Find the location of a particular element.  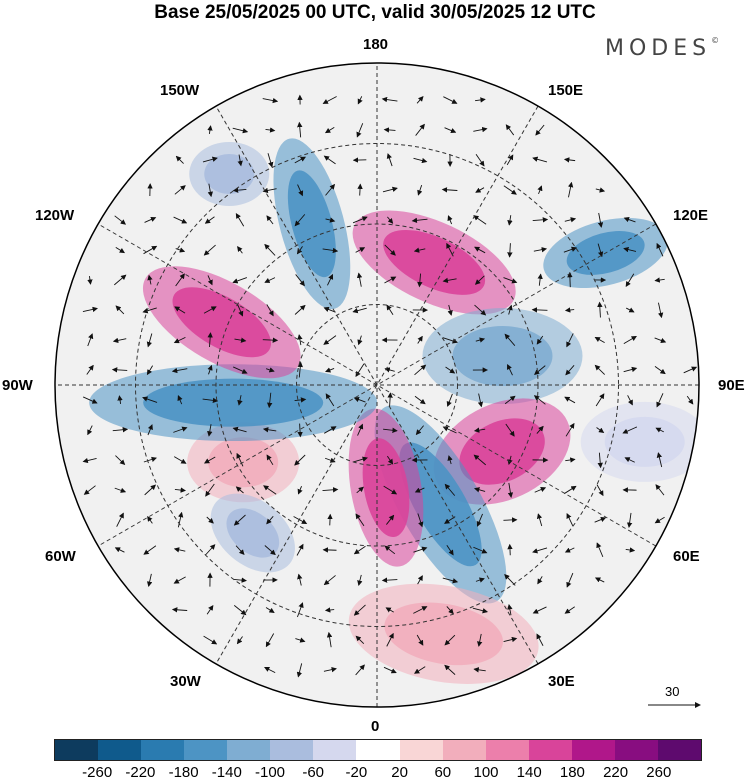

lon-label-150e: 150E is located at coordinates (566, 90).